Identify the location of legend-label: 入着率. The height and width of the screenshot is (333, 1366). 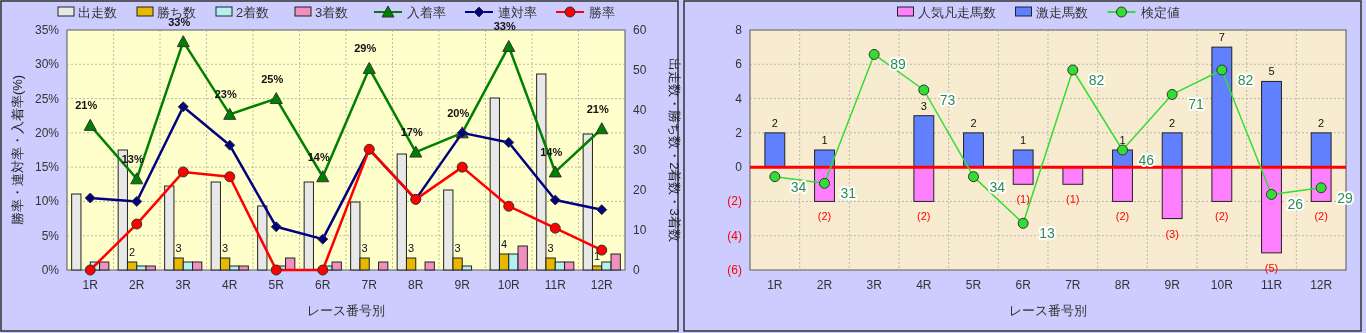
(426, 12).